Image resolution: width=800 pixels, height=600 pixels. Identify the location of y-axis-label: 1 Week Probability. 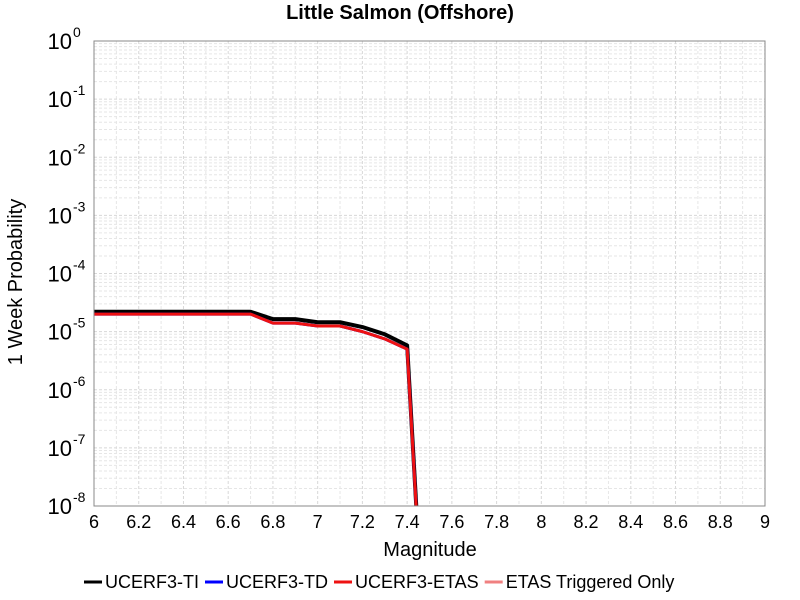
(16, 282).